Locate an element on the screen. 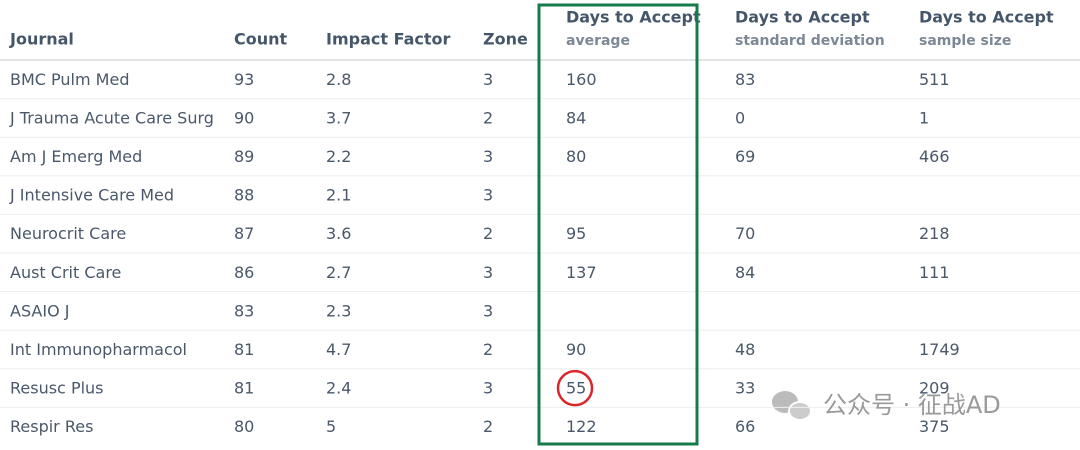 This screenshot has height=450, width=1080. cell: 48 is located at coordinates (745, 349).